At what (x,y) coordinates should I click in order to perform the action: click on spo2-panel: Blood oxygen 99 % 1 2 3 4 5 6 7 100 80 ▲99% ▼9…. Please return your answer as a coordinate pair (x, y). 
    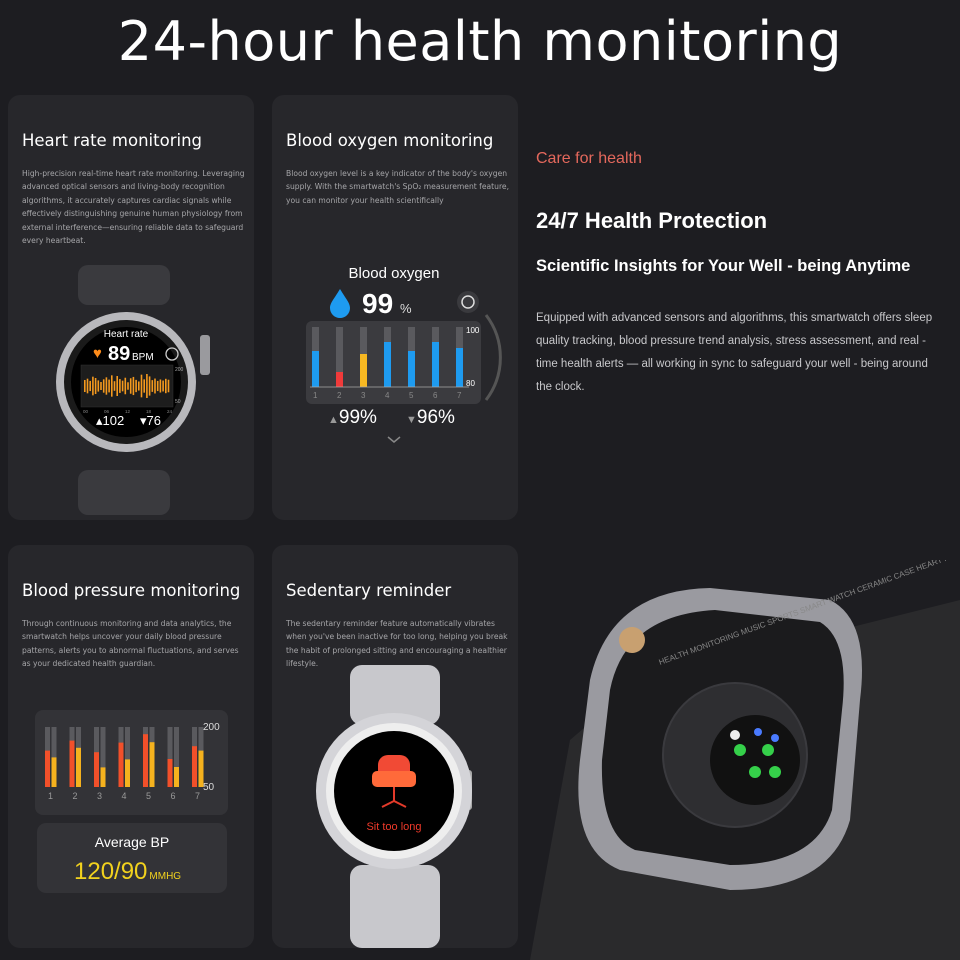
    Looking at the image, I should click on (404, 354).